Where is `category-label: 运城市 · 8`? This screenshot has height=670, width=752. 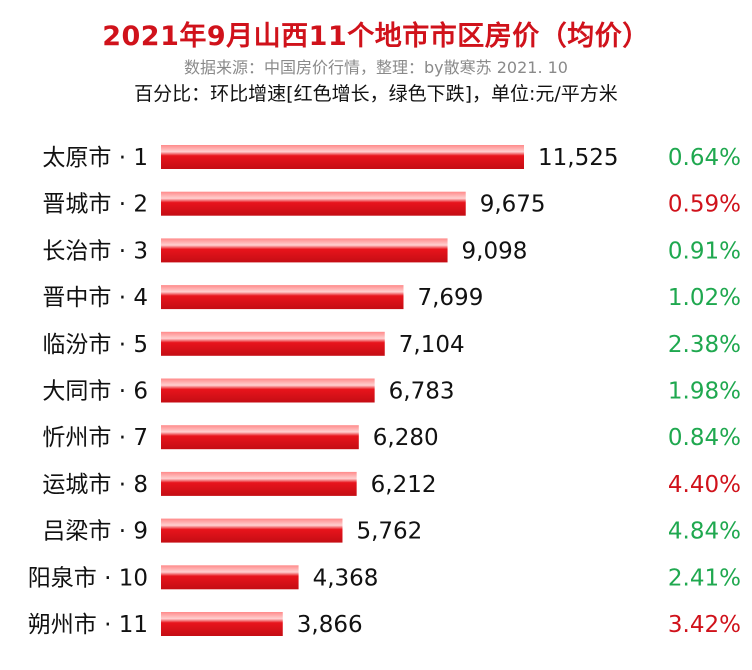 category-label: 运城市 · 8 is located at coordinates (95, 485).